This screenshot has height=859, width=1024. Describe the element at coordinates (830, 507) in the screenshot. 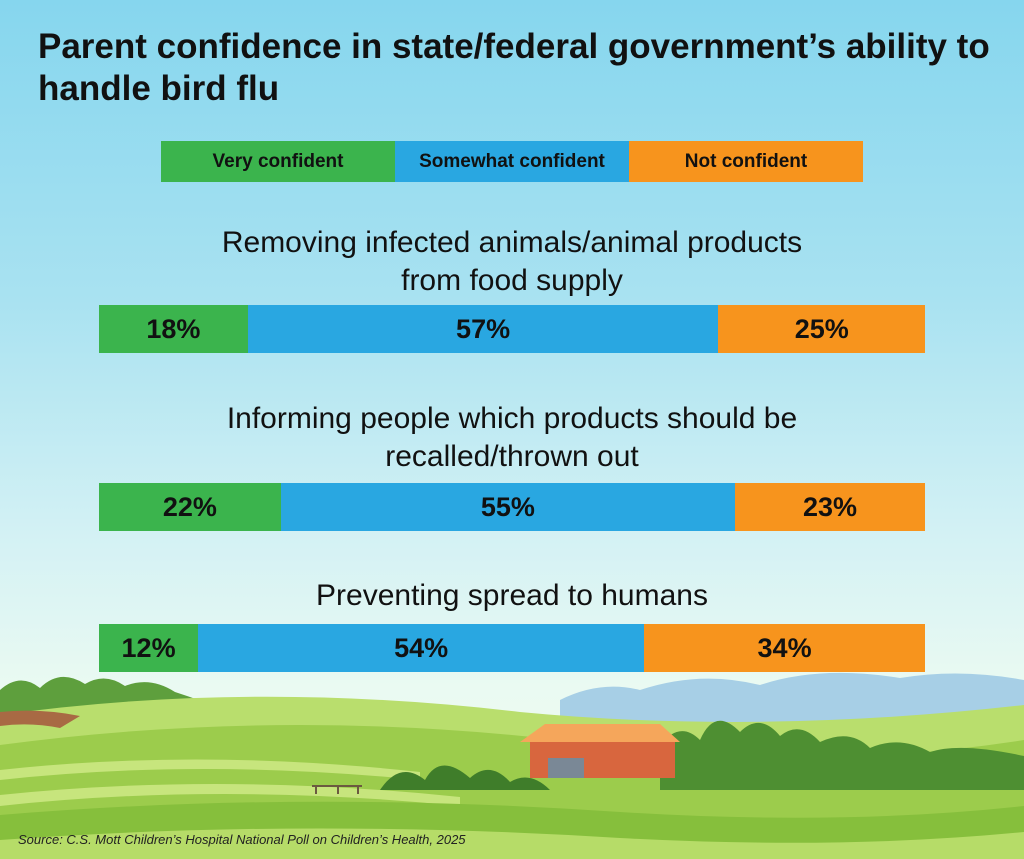

I see `bar-segment-not-confident: 23%` at that location.